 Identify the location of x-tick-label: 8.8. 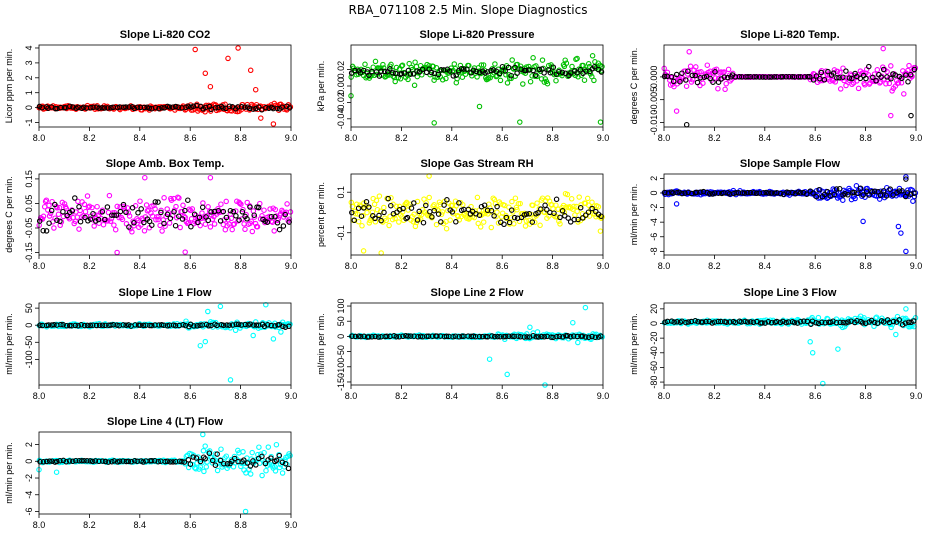
(240, 266).